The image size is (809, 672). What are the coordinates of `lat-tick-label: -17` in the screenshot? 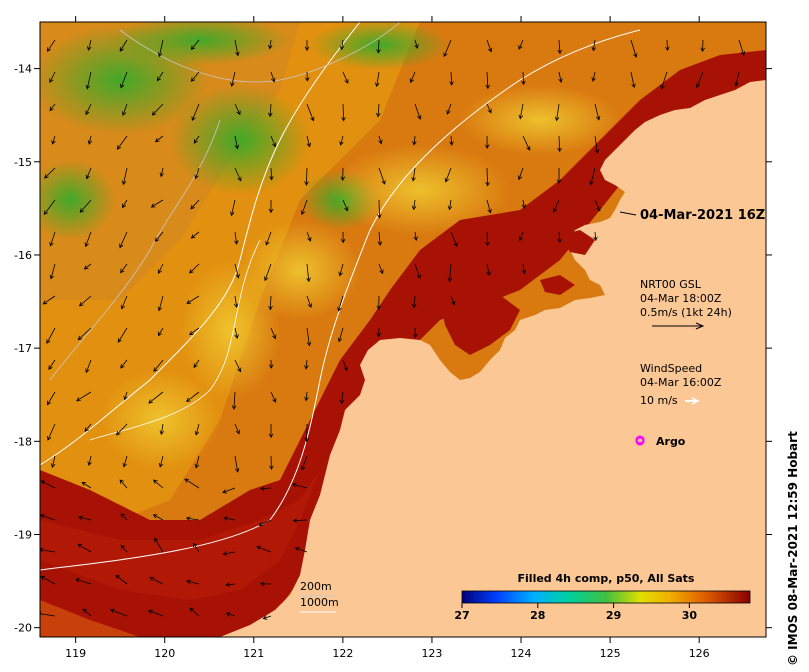 It's located at (23, 348).